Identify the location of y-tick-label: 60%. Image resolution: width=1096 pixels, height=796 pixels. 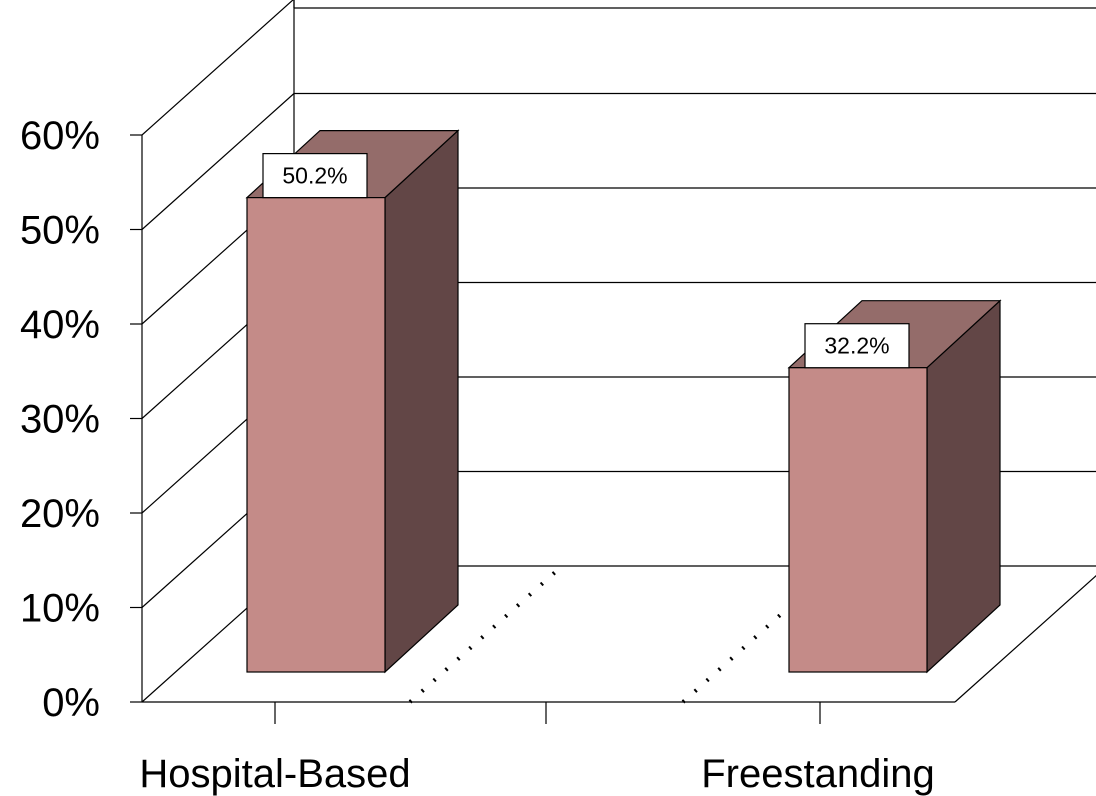
(60, 136).